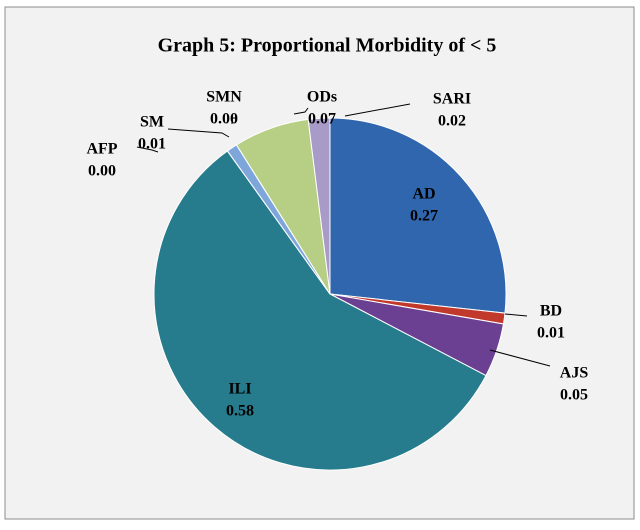  What do you see at coordinates (224, 97) in the screenshot?
I see `slice-label: SMN` at bounding box center [224, 97].